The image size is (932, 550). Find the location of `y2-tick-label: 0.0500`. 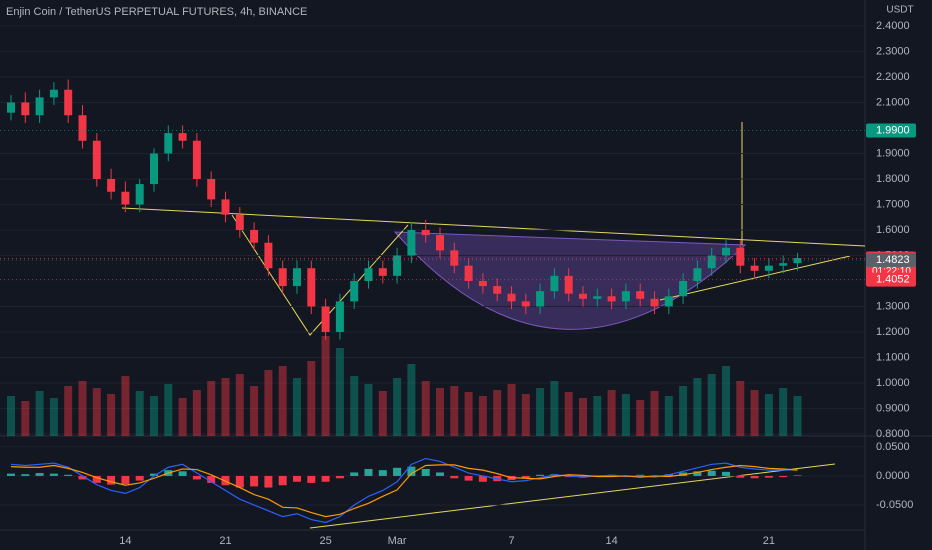

y2-tick-label: 0.0500 is located at coordinates (893, 447).